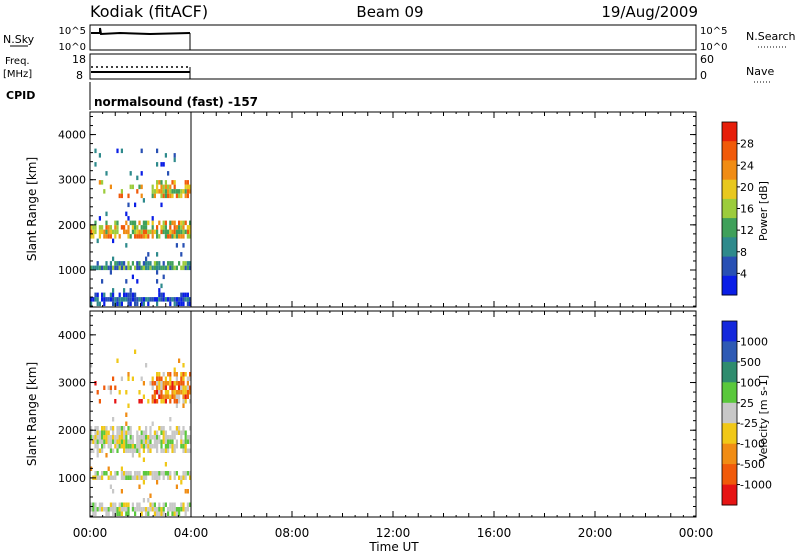  What do you see at coordinates (749, 423) in the screenshot?
I see `colorbar-tick-label: -25` at bounding box center [749, 423].